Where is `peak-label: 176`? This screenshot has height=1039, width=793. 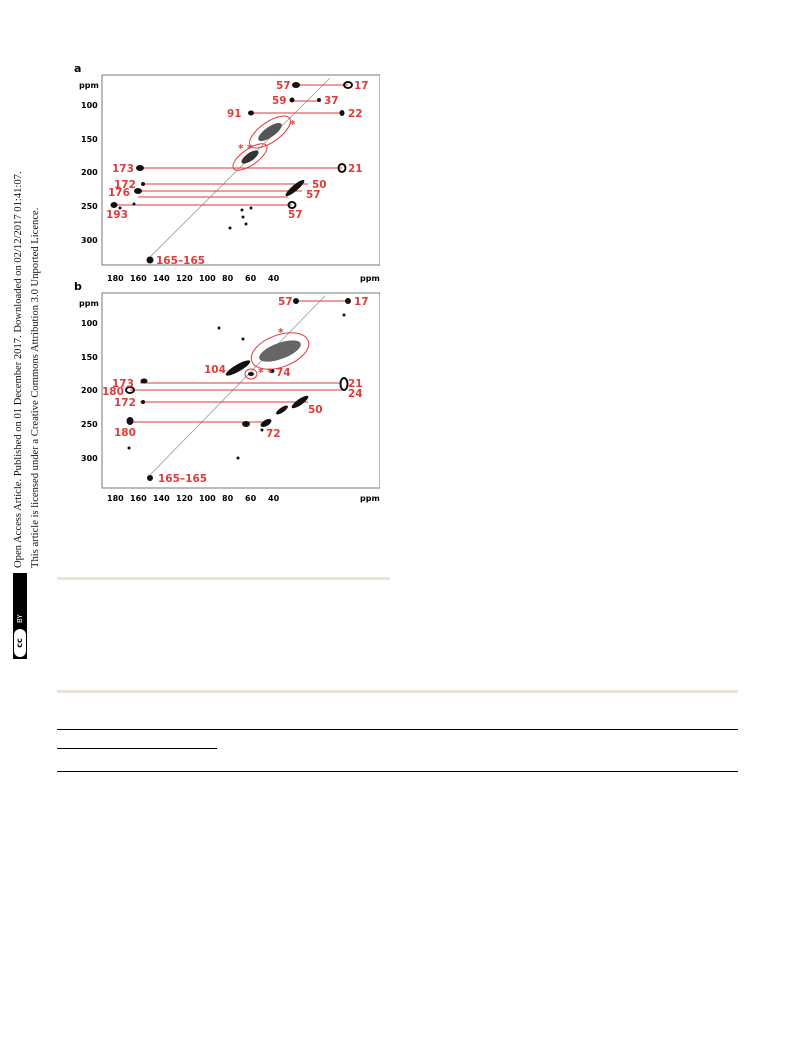
peak-label: 176 is located at coordinates (119, 193).